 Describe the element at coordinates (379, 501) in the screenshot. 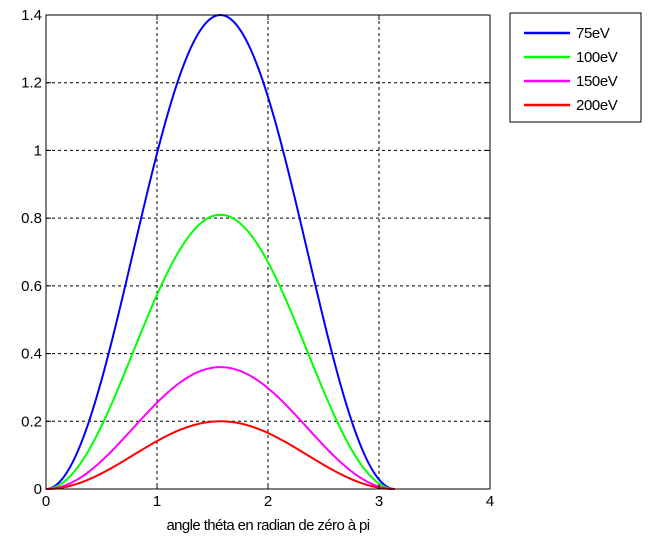

I see `x-tick-label: 3` at that location.